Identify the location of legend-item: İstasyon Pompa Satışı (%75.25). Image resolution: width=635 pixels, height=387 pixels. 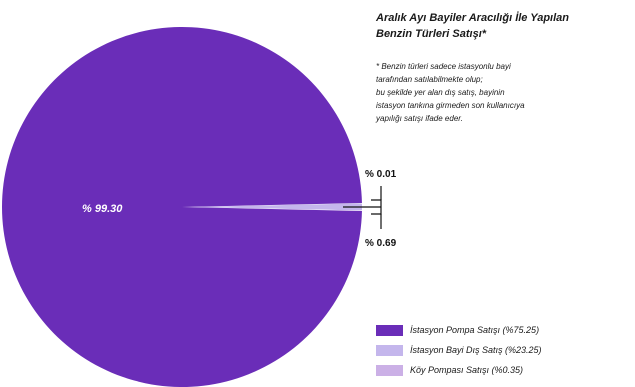
(459, 330).